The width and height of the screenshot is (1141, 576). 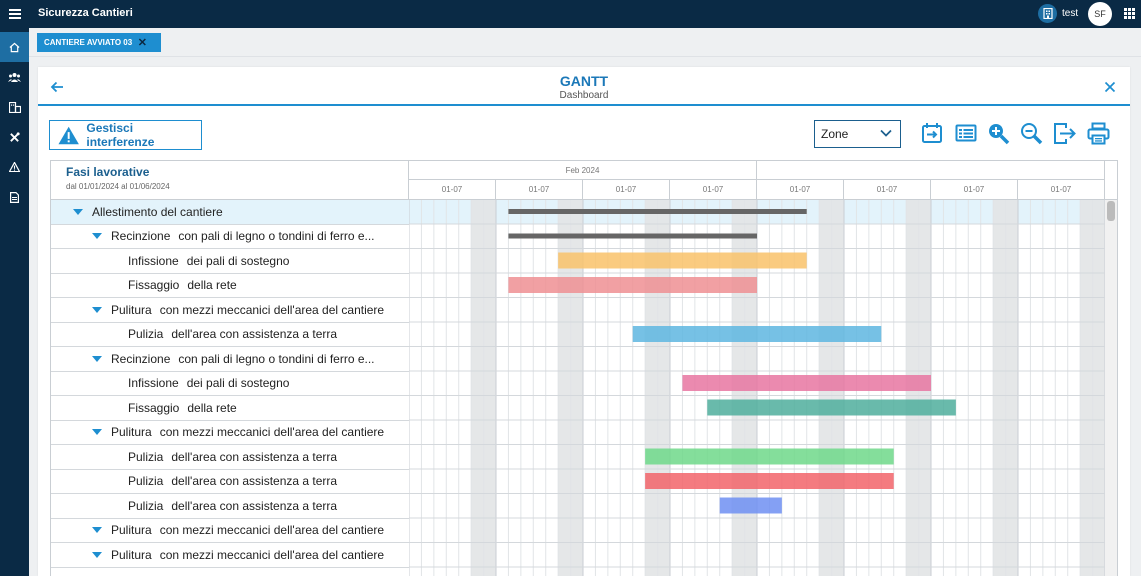 I want to click on scrollbar-track, so click(x=1111, y=388).